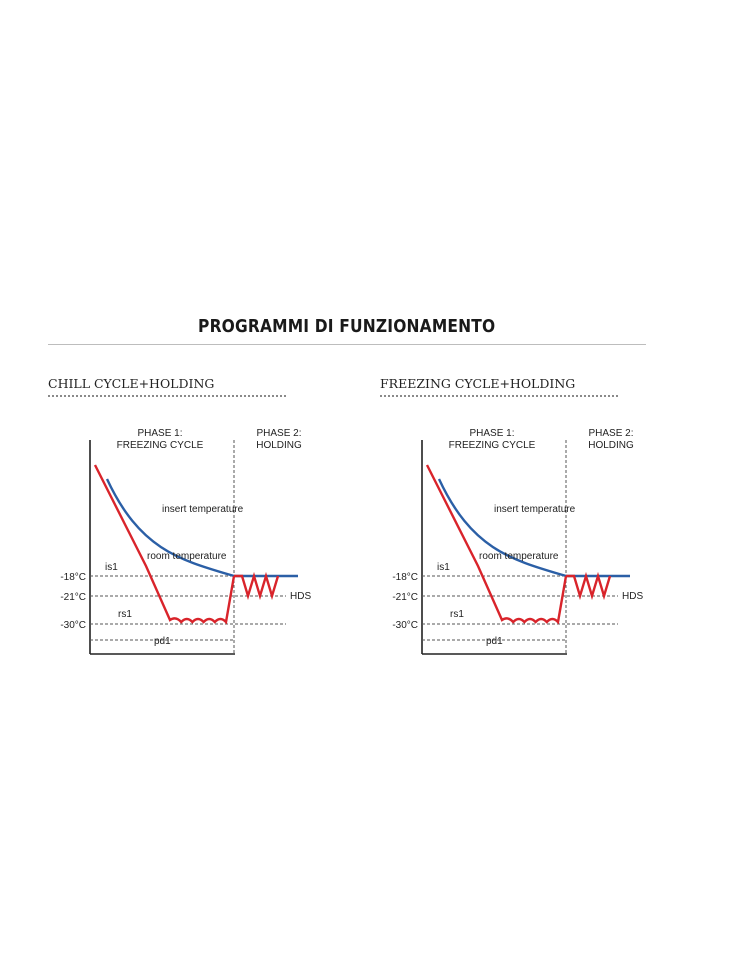  What do you see at coordinates (478, 383) in the screenshot?
I see `diagram-title-freezing-holding: FREEZING CYCLE+HOLDING` at bounding box center [478, 383].